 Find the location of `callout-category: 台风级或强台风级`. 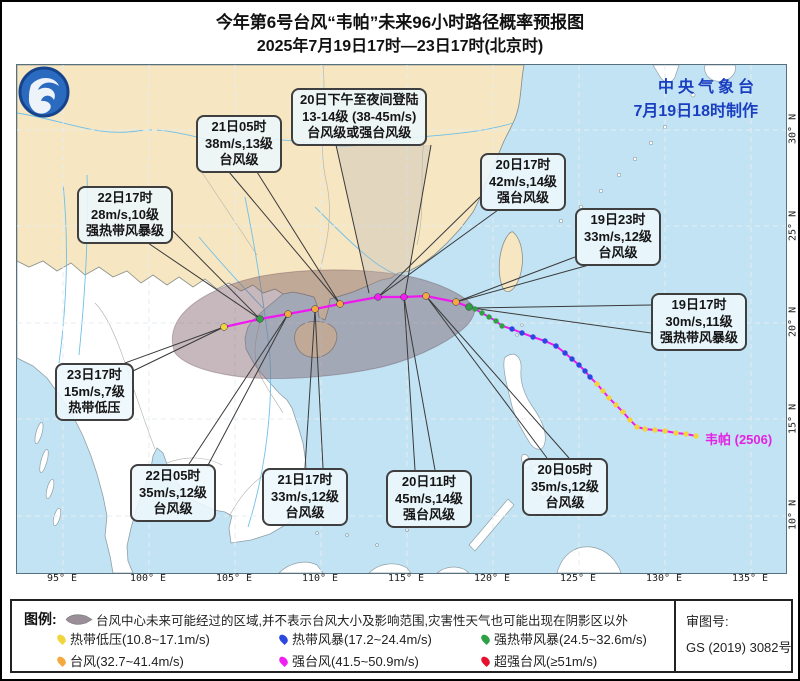

callout-category: 台风级或强台风级 is located at coordinates (359, 132).